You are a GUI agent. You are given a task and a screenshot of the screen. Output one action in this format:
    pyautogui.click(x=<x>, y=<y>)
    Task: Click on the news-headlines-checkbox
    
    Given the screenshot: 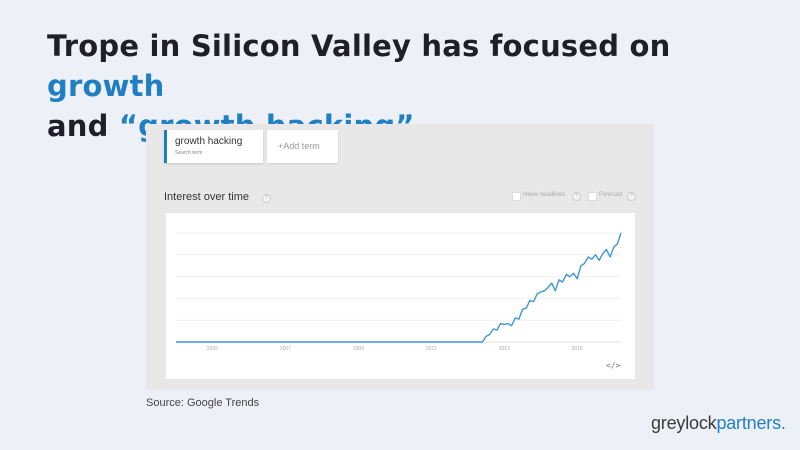 What is the action you would take?
    pyautogui.click(x=516, y=196)
    